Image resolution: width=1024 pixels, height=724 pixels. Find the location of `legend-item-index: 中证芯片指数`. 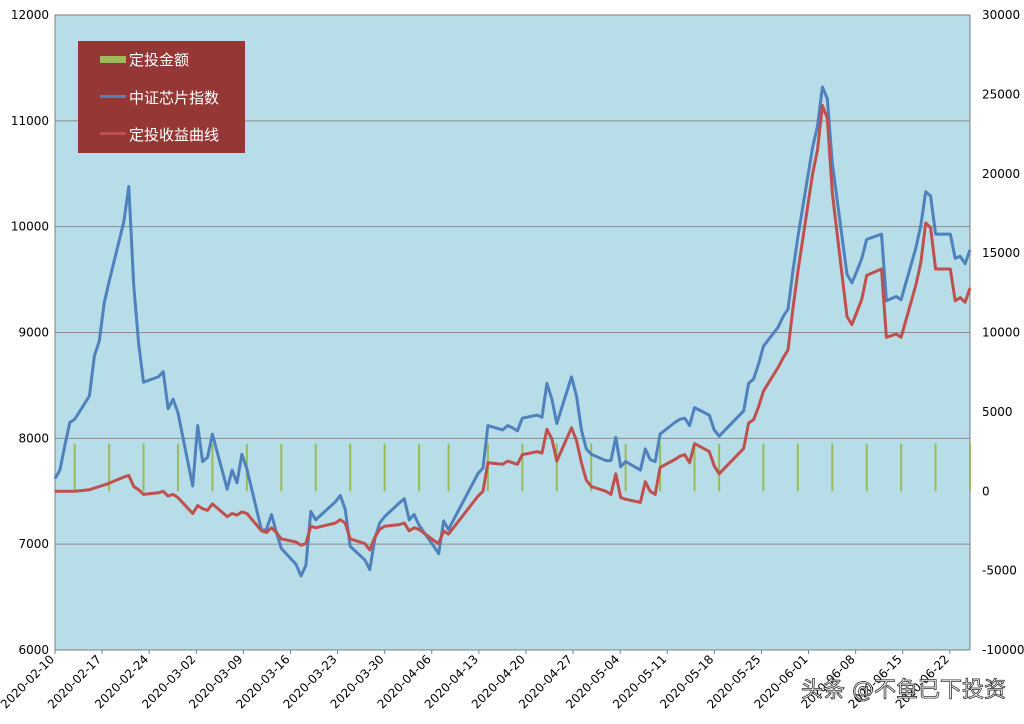

legend-item-index: 中证芯片指数 is located at coordinates (159, 98).